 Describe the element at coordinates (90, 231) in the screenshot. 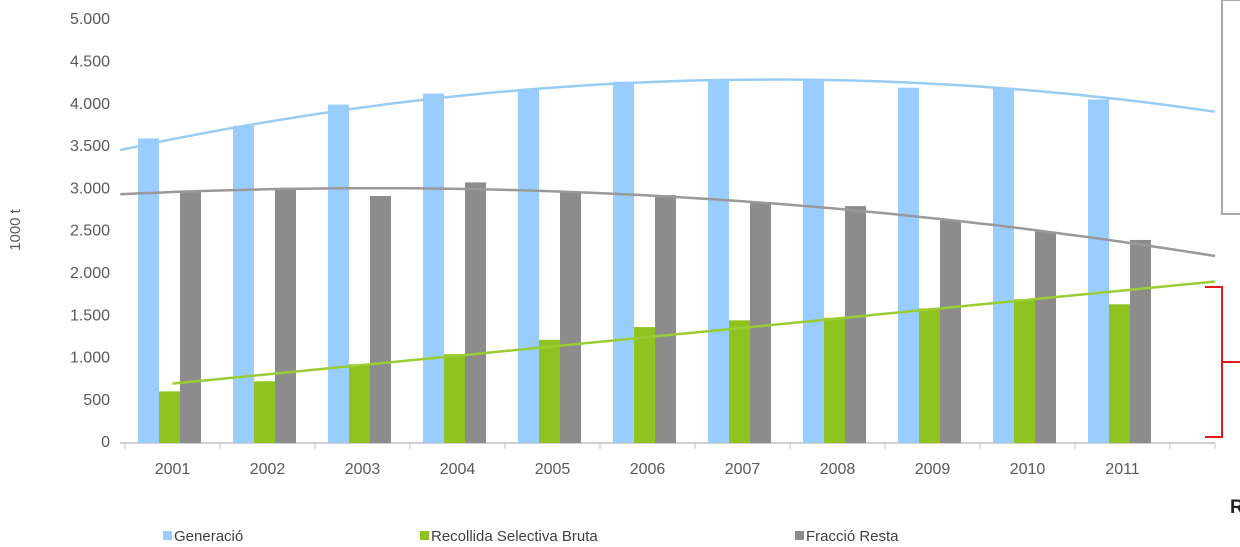

I see `y-tick-label: 2.500` at that location.